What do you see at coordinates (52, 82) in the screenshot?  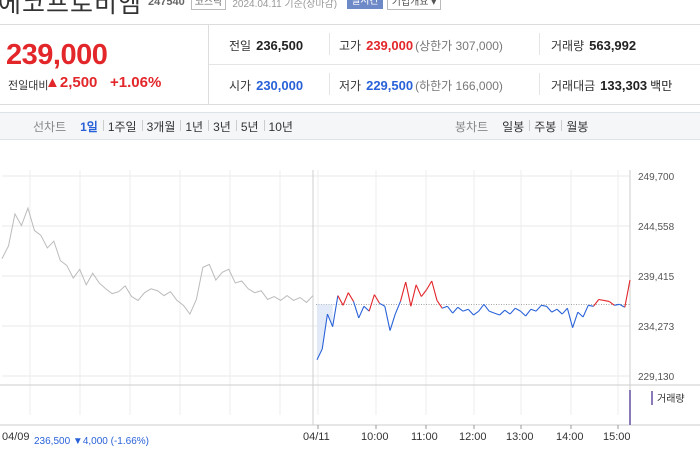 I see `up-arrow-icon: ▲` at bounding box center [52, 82].